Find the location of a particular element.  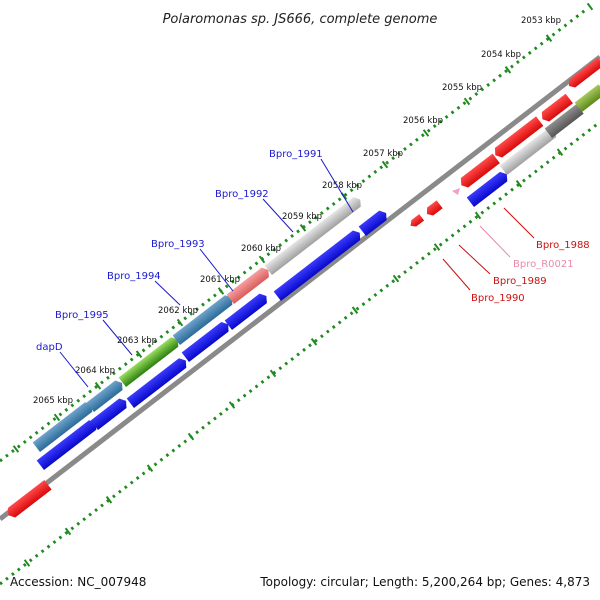

gene-olive-upper is located at coordinates (587, 98).